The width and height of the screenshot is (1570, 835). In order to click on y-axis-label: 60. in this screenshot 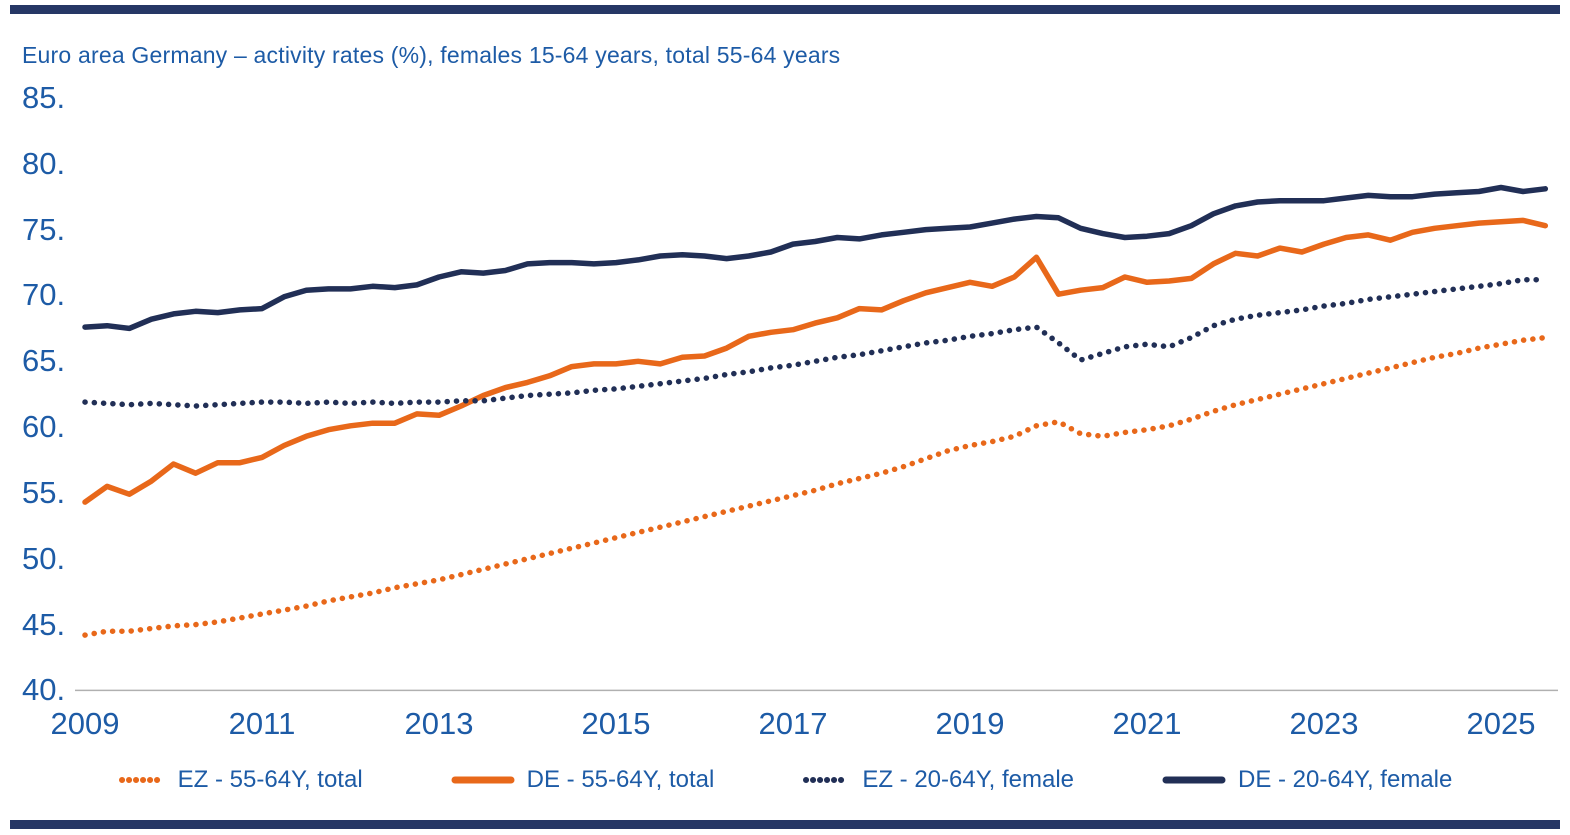, I will do `click(44, 427)`.